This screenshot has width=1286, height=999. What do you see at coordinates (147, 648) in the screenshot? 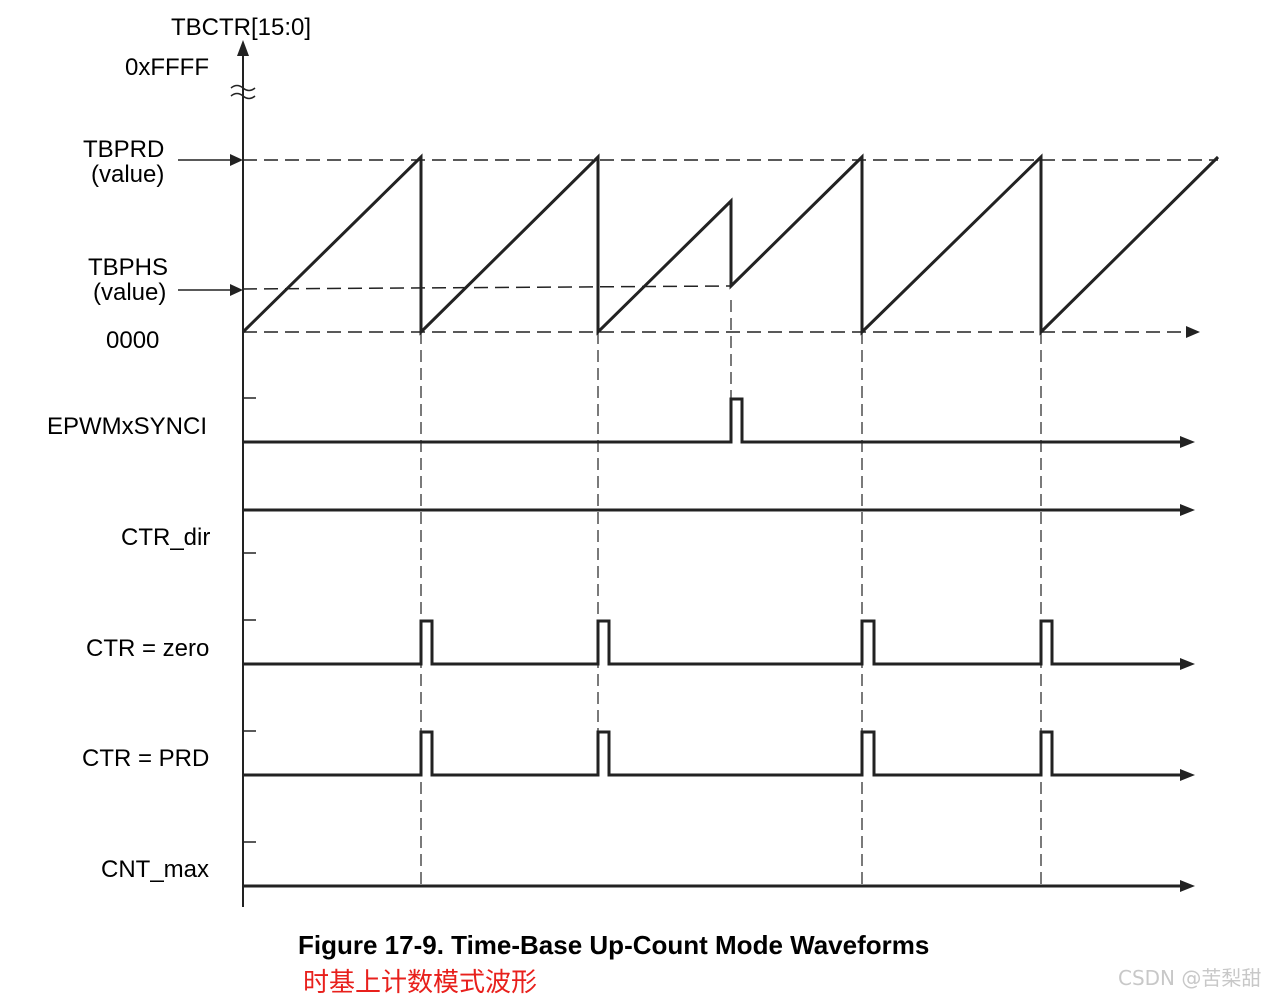
I see `zero-signal-label: CTR = zero` at bounding box center [147, 648].